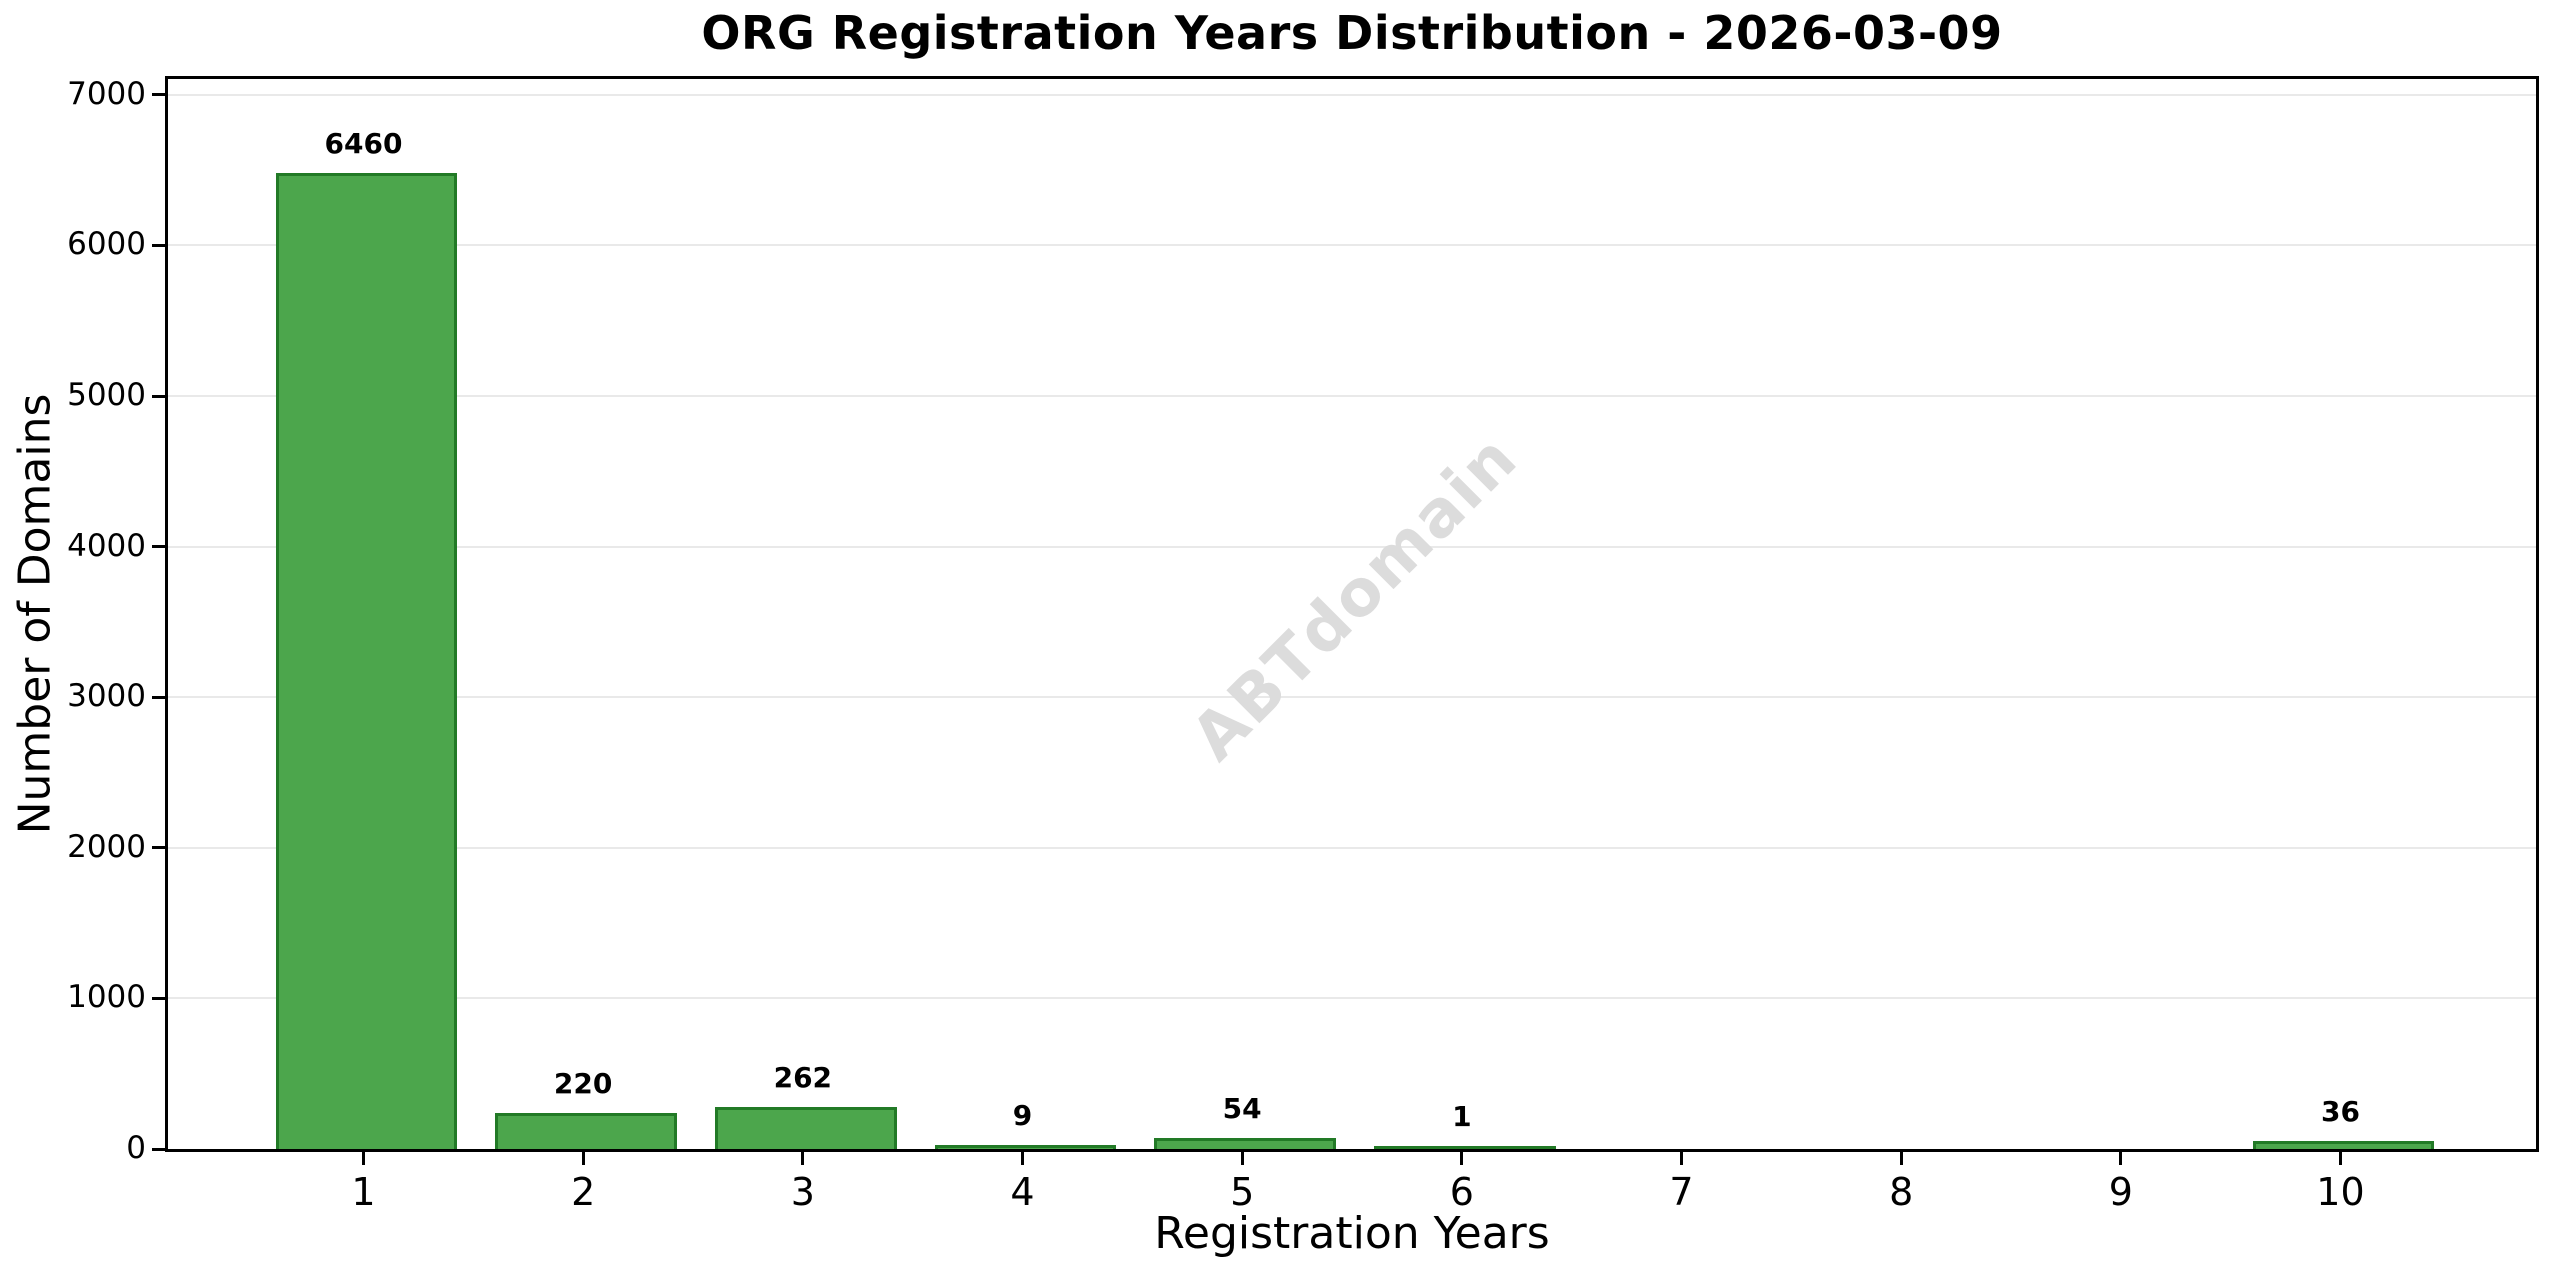 The height and width of the screenshot is (1271, 2560). I want to click on y-tick-label: 1000, so click(106, 997).